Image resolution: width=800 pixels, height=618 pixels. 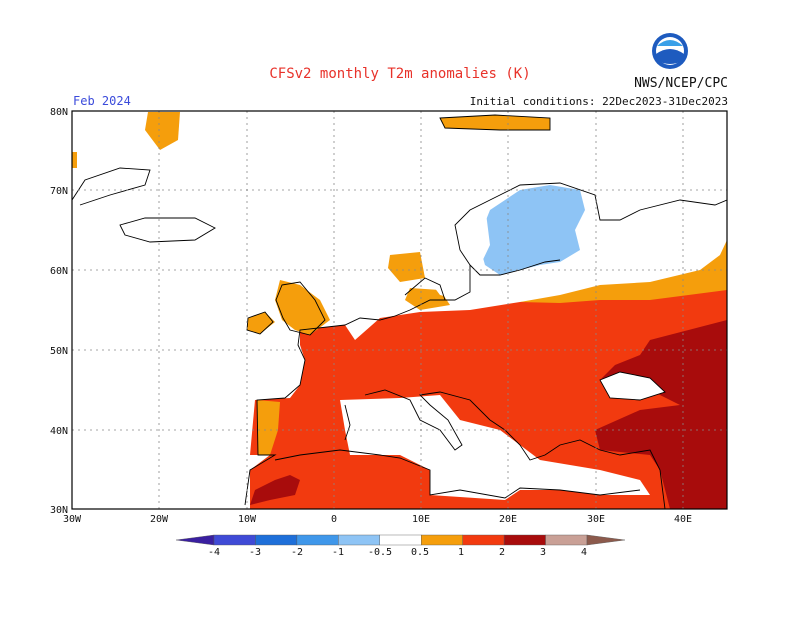 I want to click on colorbar-tick-label: 4, so click(x=584, y=552).